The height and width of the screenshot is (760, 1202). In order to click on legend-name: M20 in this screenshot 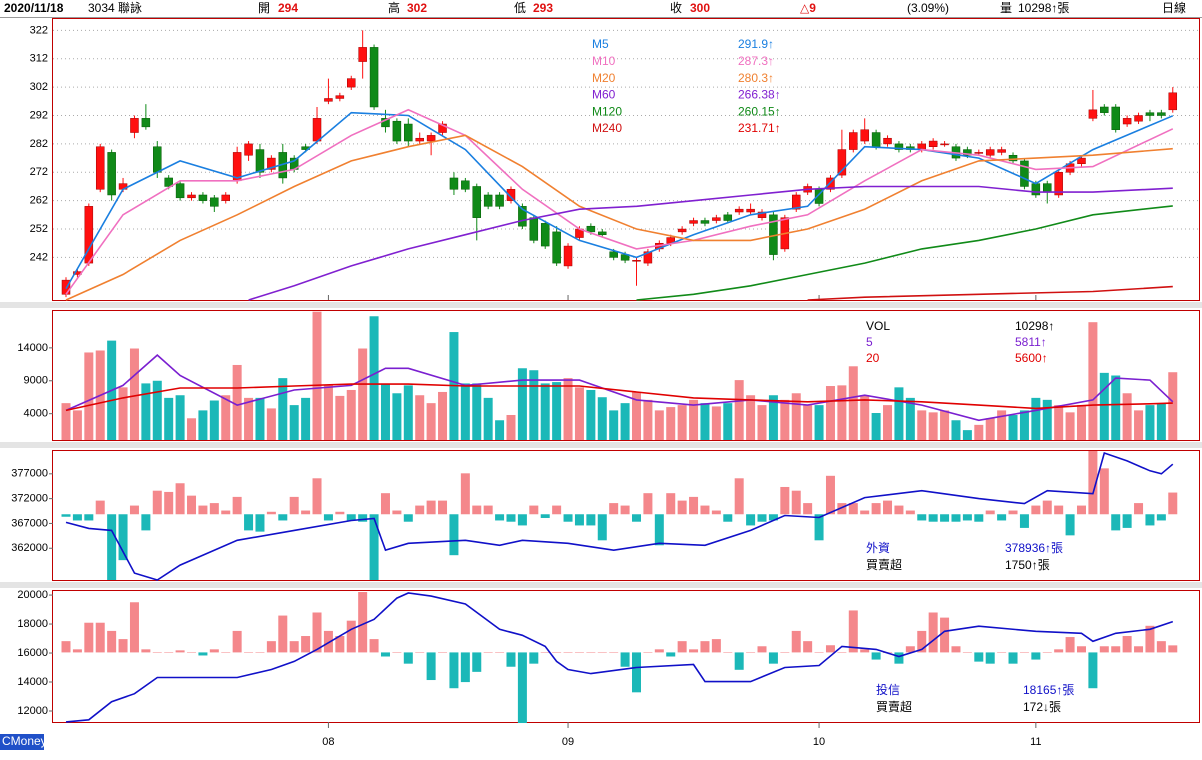, I will do `click(604, 78)`.